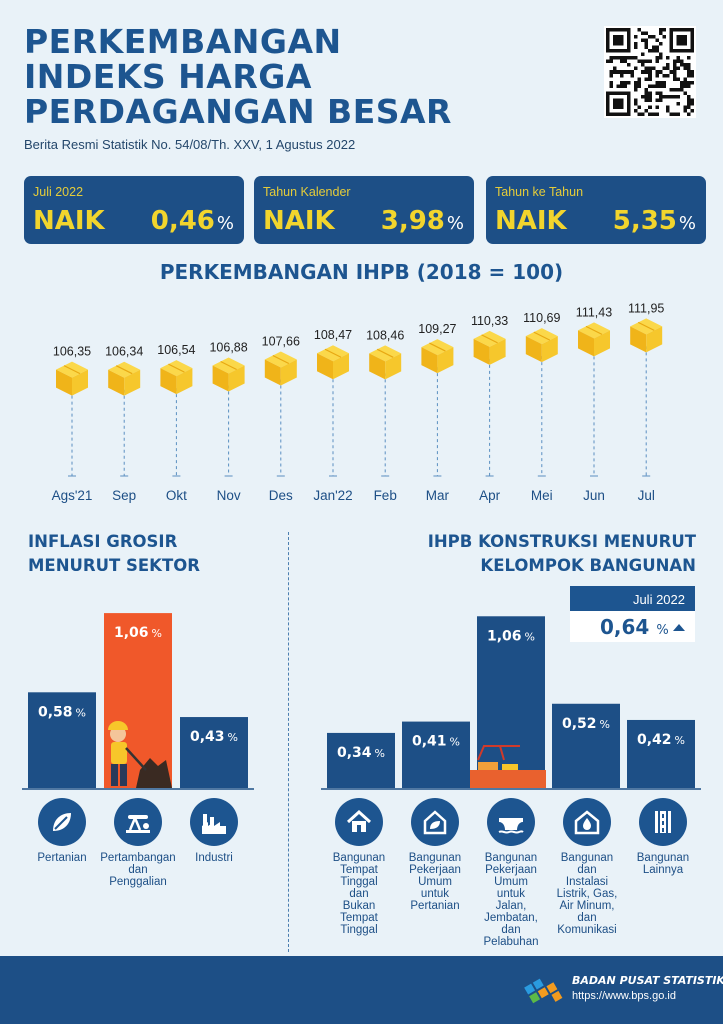  What do you see at coordinates (134, 210) in the screenshot?
I see `stat-card-monthly: Juli 2022 NAIK 0,46%` at bounding box center [134, 210].